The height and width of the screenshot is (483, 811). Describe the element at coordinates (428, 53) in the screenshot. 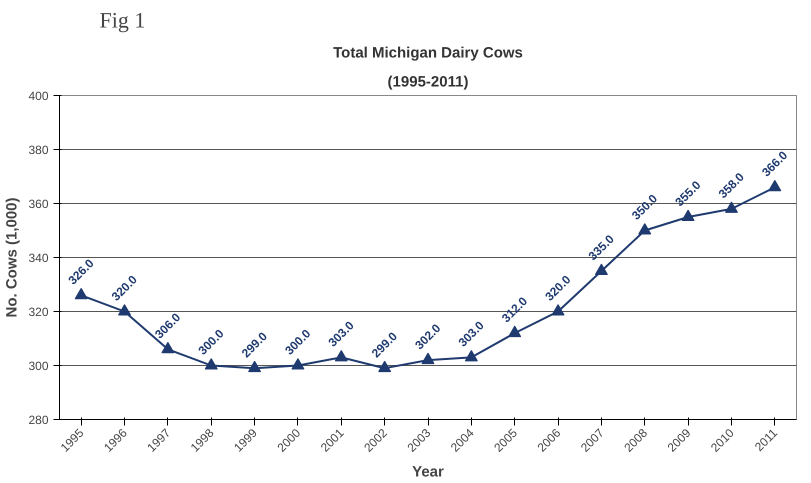

I see `chart-title: Total Michigan Dairy Cows` at that location.